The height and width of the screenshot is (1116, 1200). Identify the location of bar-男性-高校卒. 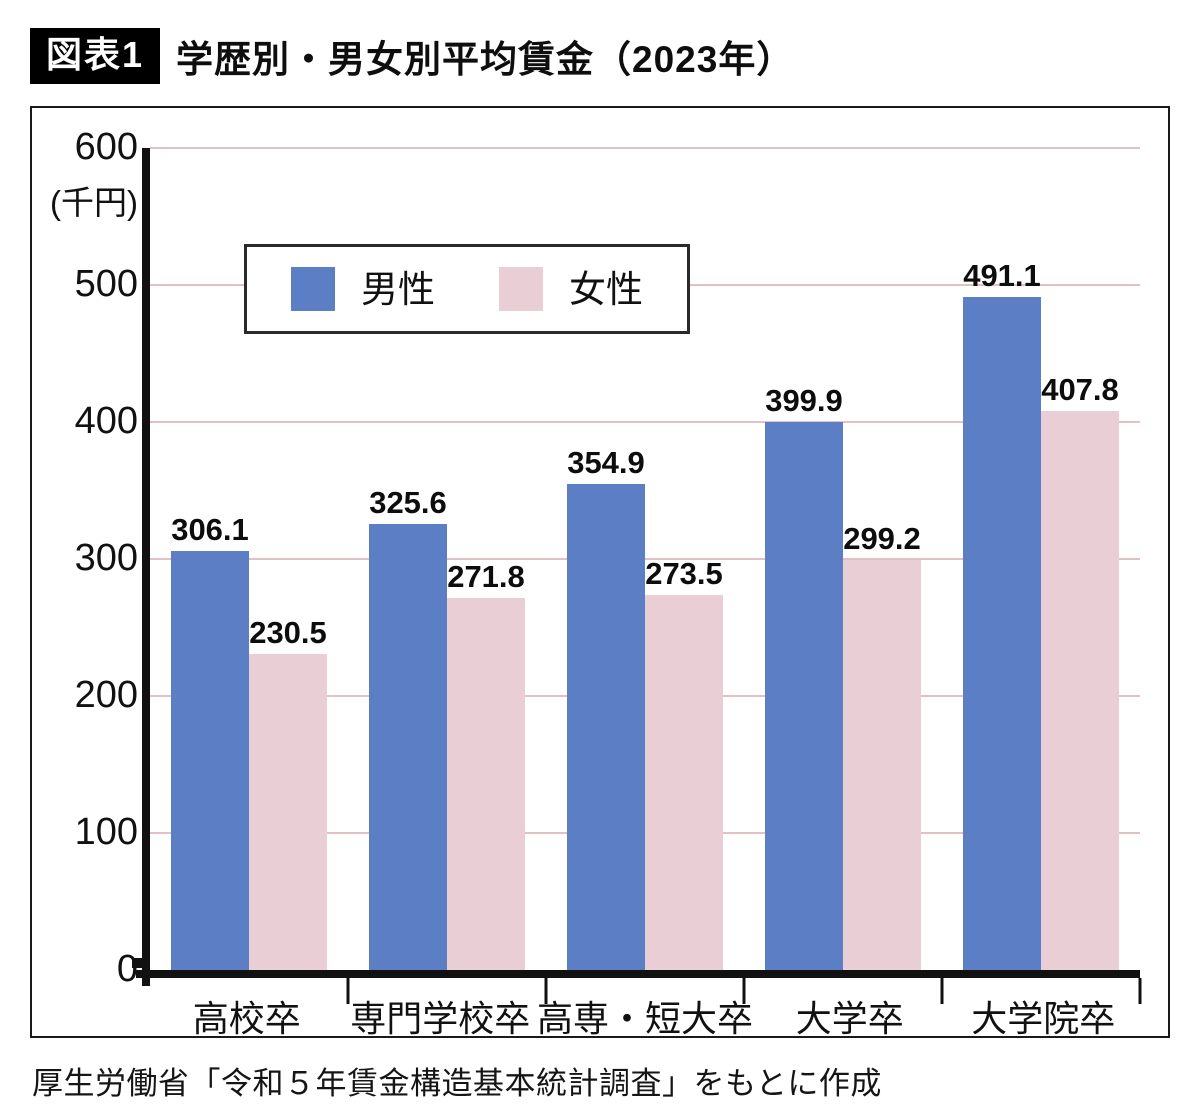
(210, 760).